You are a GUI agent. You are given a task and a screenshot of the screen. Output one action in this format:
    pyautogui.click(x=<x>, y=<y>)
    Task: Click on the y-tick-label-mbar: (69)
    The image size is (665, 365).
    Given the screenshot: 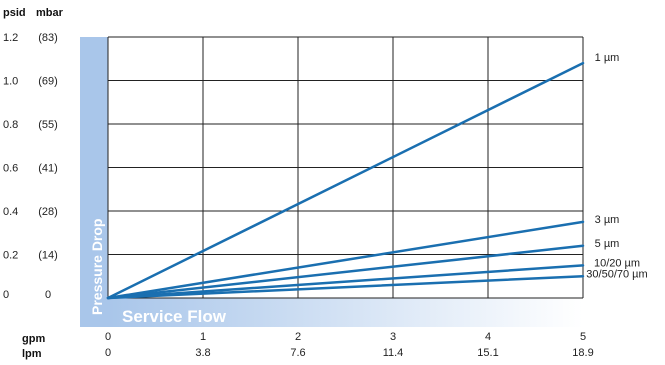 What is the action you would take?
    pyautogui.click(x=48, y=82)
    